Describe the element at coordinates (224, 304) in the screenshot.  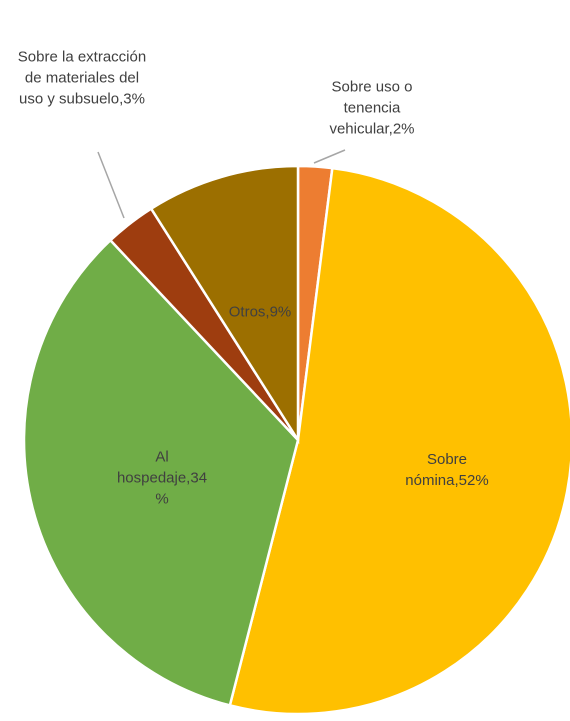
I see `pie-slice` at that location.